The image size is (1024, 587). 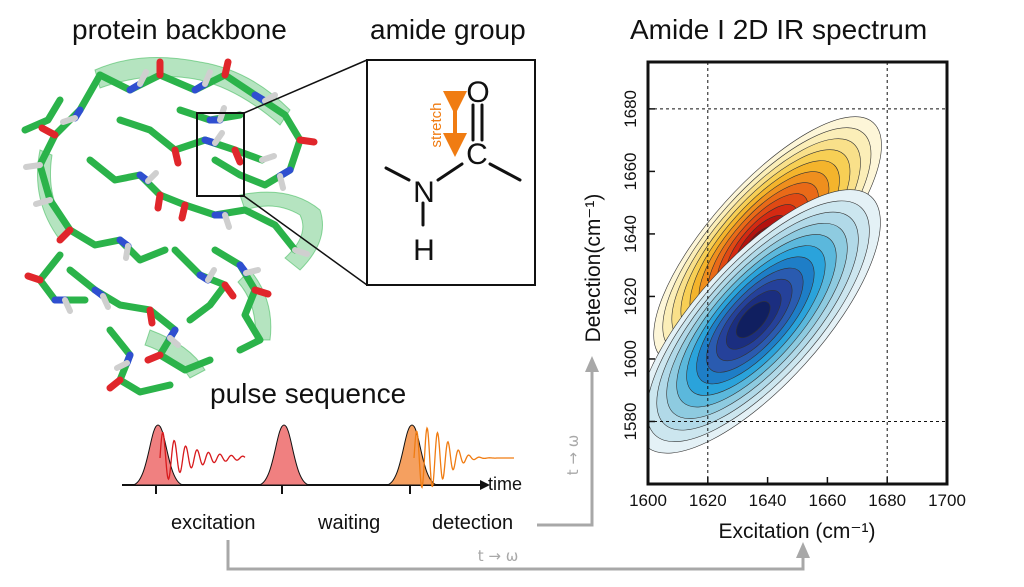 I want to click on vertical-transform-label: t → ω, so click(x=573, y=455).